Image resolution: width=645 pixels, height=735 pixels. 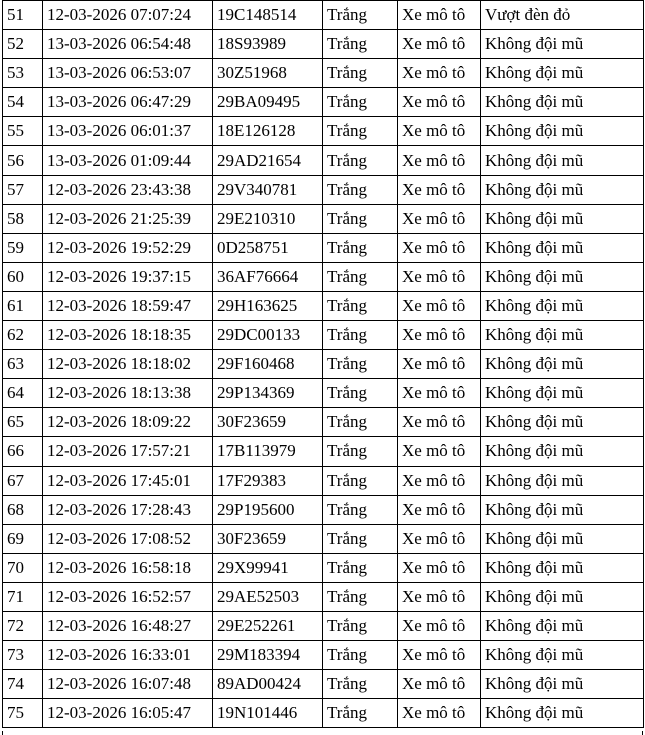 What do you see at coordinates (127, 276) in the screenshot?
I see `timestamp: 12-03-2026 19:37:15` at bounding box center [127, 276].